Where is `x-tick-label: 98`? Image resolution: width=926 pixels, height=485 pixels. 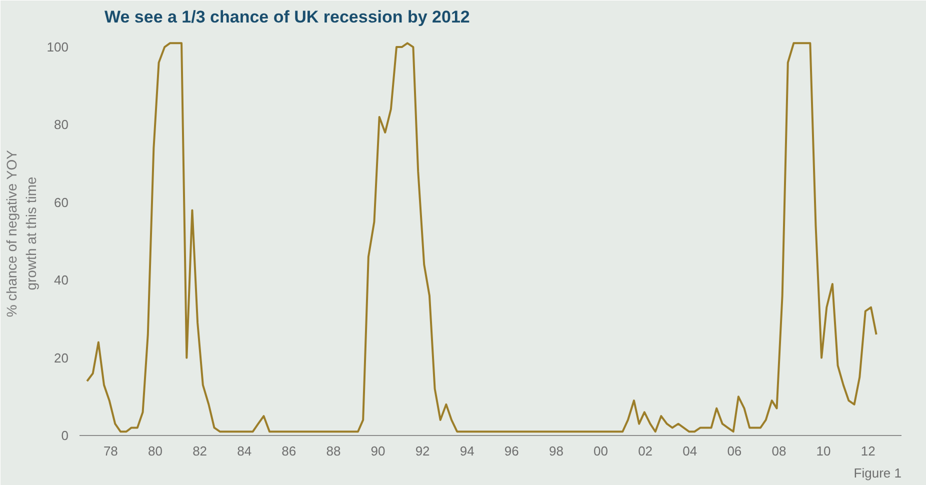
x-tick-label: 98 is located at coordinates (556, 451).